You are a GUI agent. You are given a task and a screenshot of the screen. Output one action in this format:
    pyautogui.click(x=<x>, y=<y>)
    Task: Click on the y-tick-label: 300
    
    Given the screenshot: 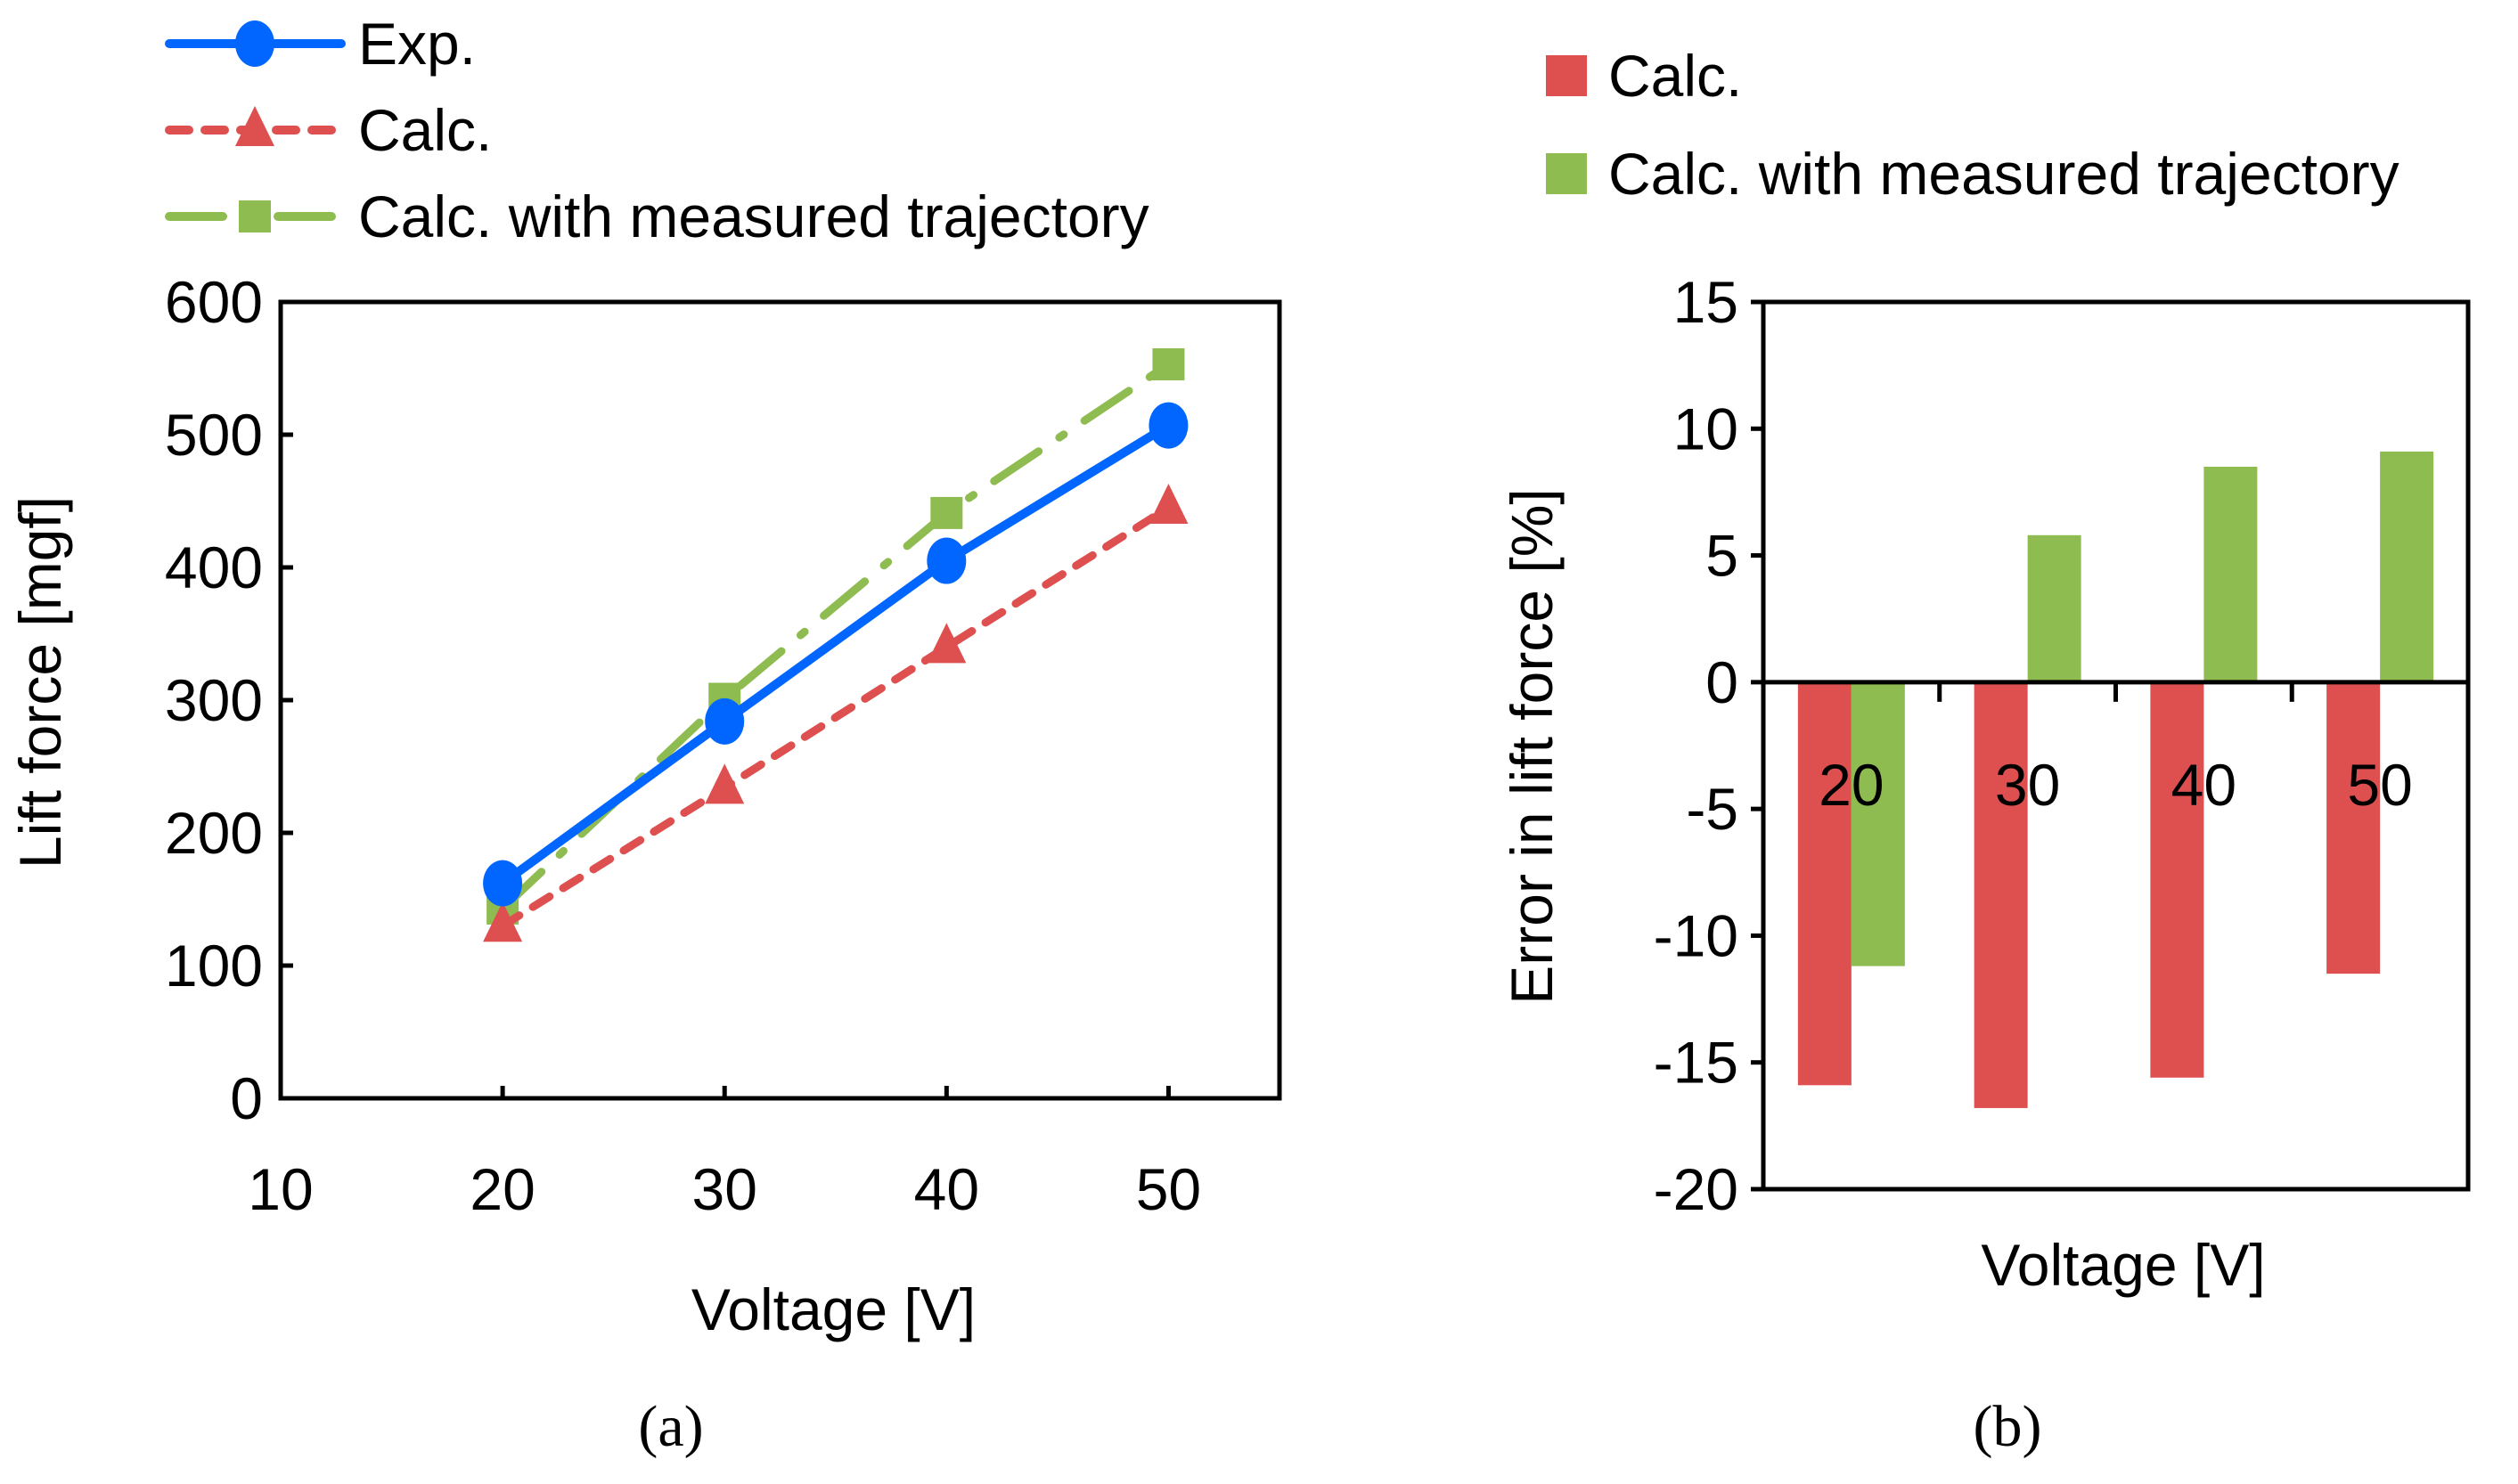 What is the action you would take?
    pyautogui.click(x=214, y=700)
    